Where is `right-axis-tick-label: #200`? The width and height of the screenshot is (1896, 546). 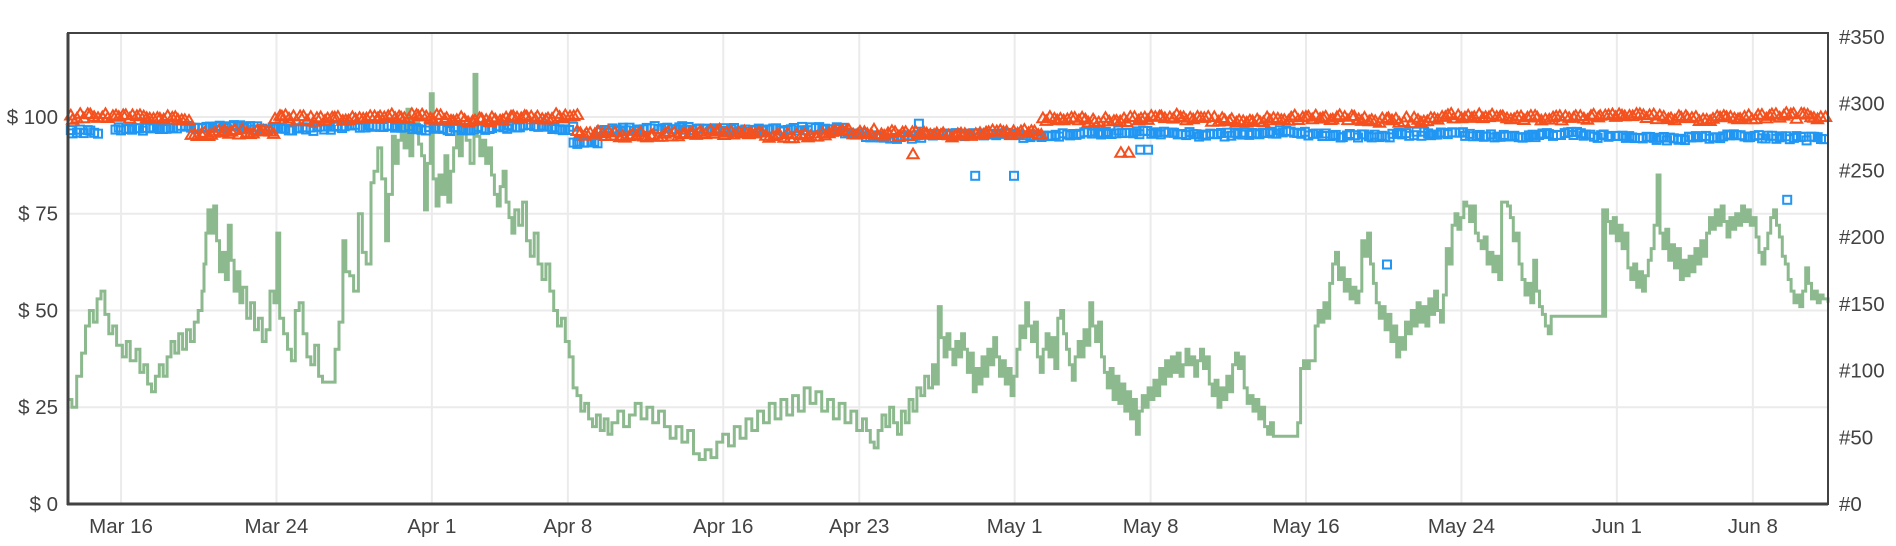
right-axis-tick-label: #200 is located at coordinates (1862, 237).